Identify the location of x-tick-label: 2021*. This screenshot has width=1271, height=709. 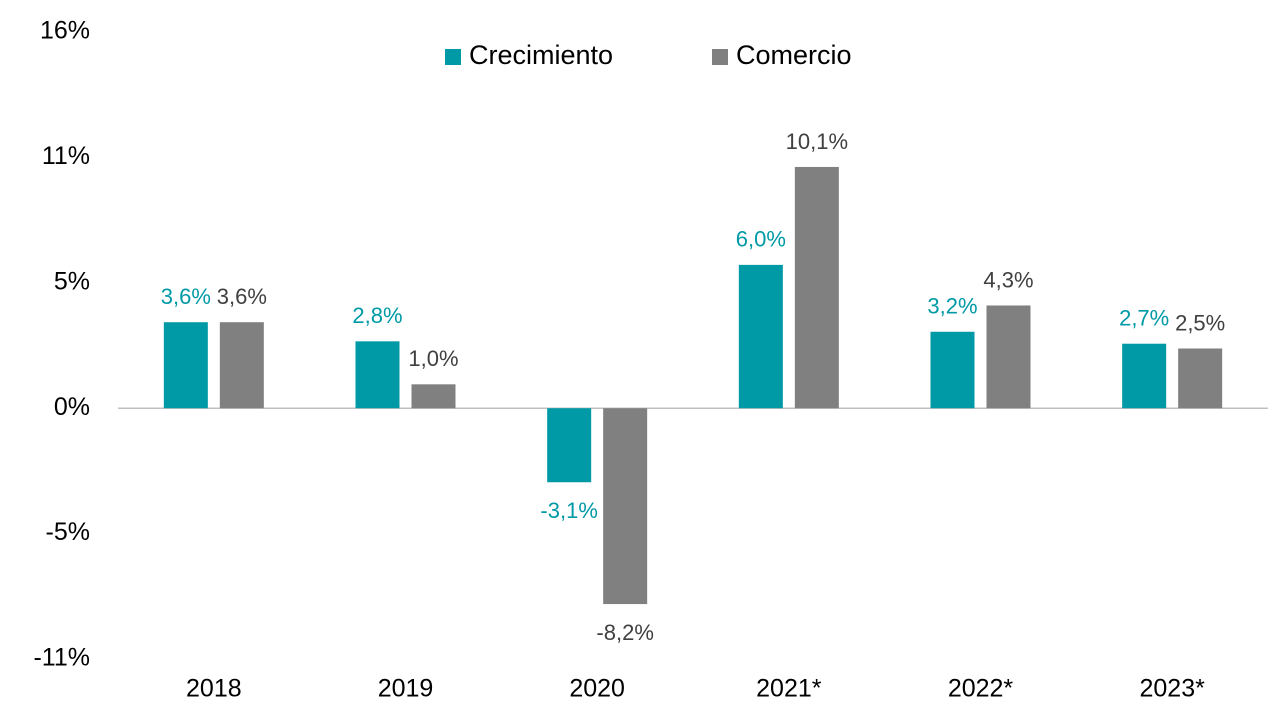
(789, 689).